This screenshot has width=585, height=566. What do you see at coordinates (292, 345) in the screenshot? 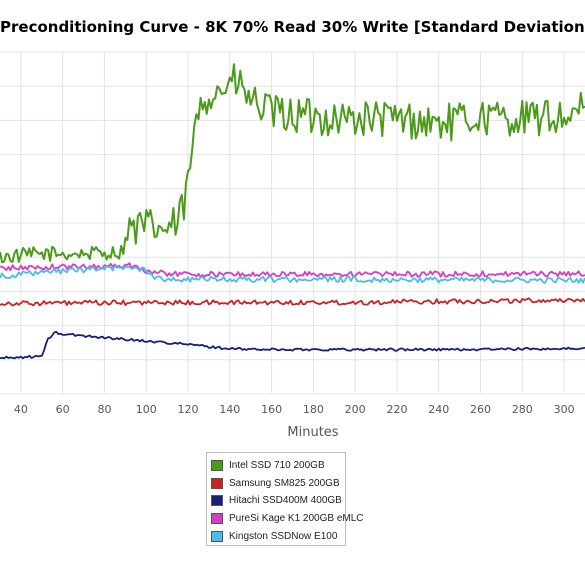
I see `series-line-hitachi-ssd400m-400gb` at bounding box center [292, 345].